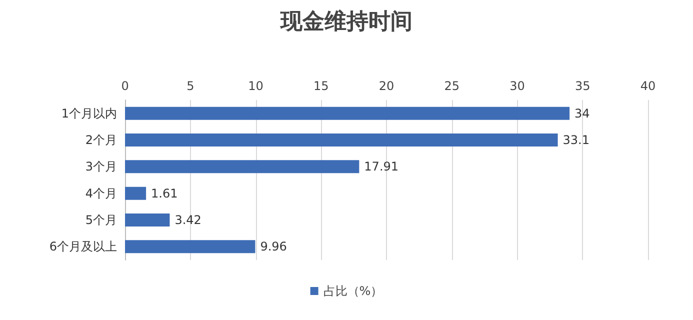 This screenshot has width=693, height=320. What do you see at coordinates (386, 86) in the screenshot?
I see `x-tick-label: 20` at bounding box center [386, 86].